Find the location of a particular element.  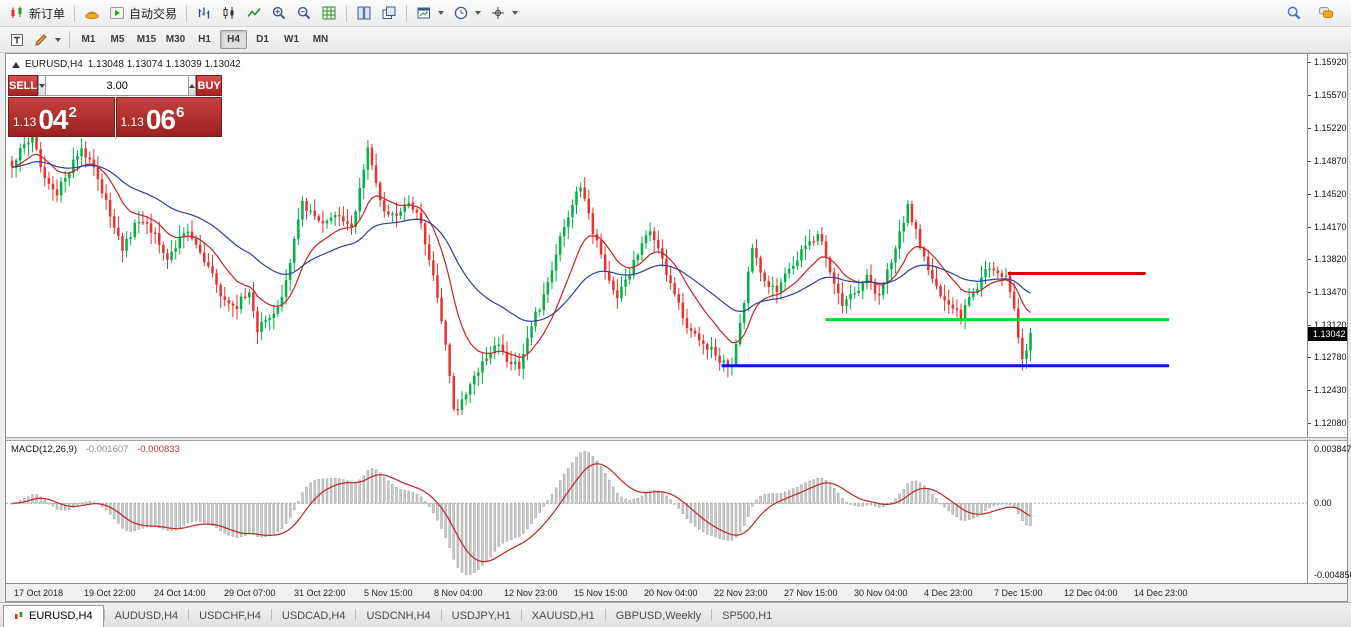

macd-value-main: -0.001607 is located at coordinates (107, 449).